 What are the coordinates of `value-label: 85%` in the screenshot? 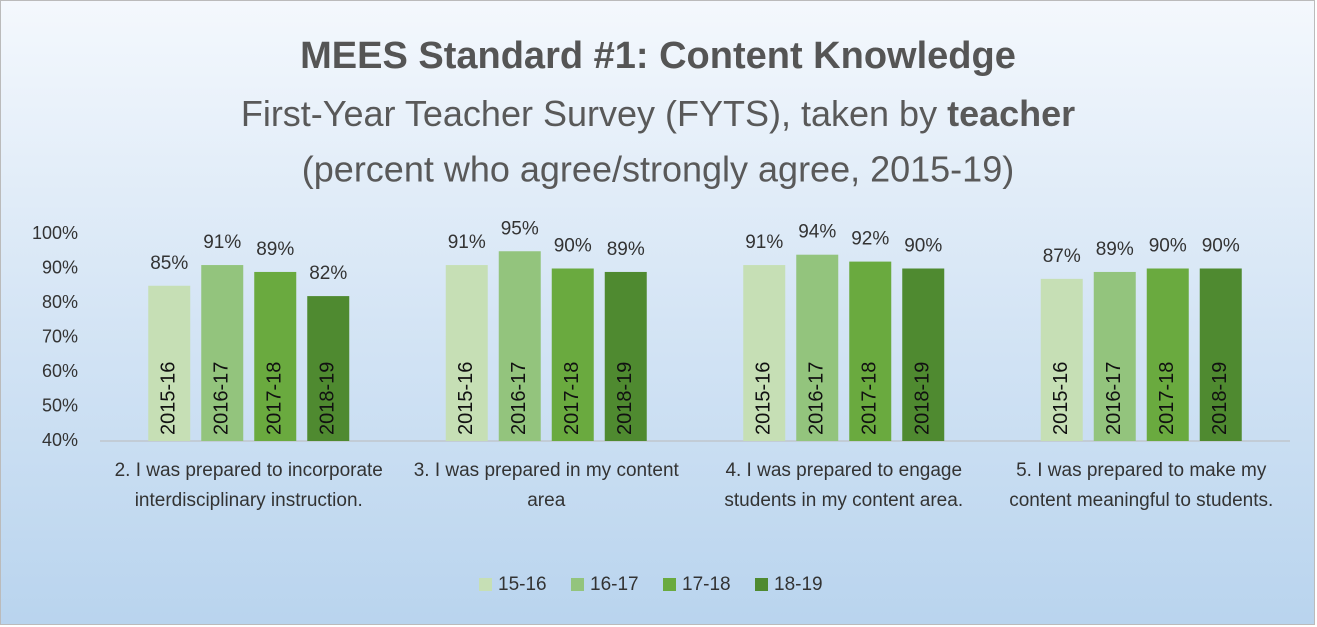 It's located at (169, 263).